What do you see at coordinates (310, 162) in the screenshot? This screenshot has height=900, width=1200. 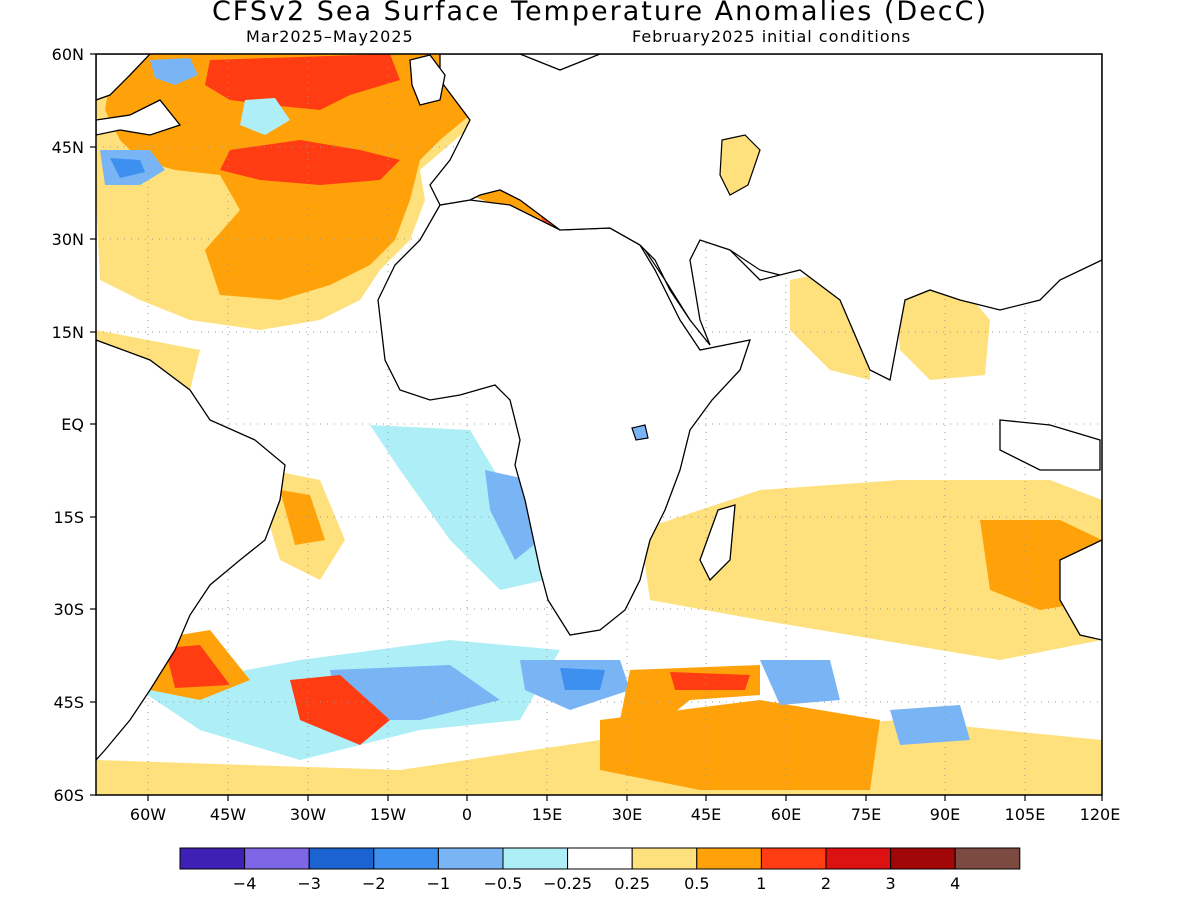 I see `anomaly-region-north-atlantic-band` at bounding box center [310, 162].